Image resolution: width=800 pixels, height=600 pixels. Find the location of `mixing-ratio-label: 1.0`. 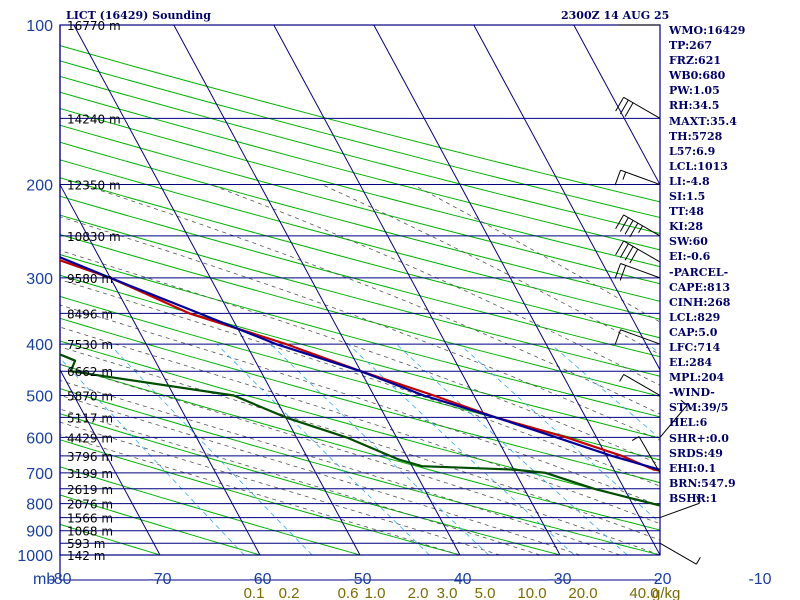

mixing-ratio-label: 1.0 is located at coordinates (375, 592).